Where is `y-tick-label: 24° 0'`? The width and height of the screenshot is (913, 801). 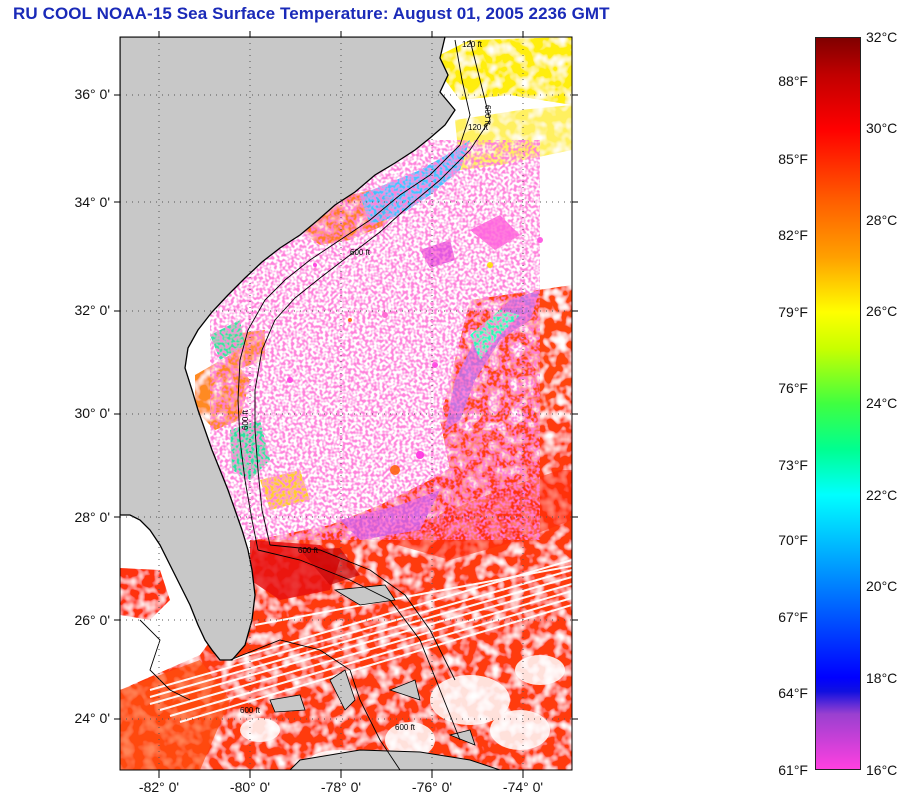 y-tick-label: 24° 0' is located at coordinates (92, 718).